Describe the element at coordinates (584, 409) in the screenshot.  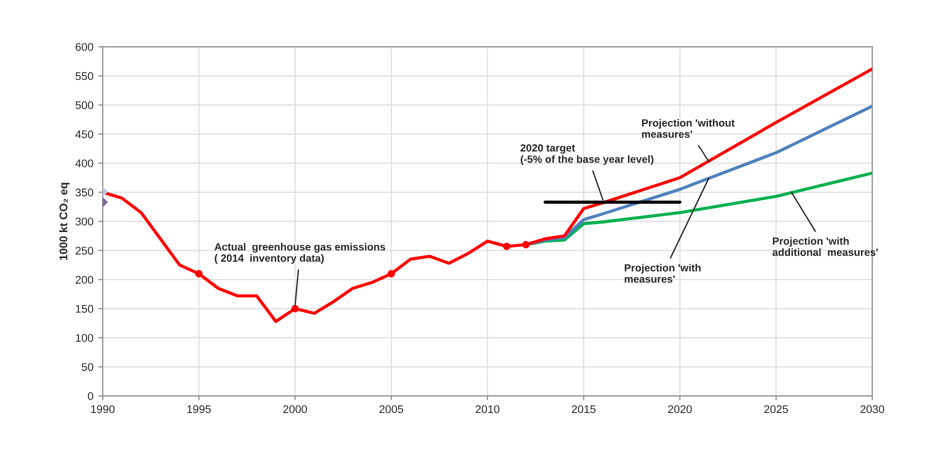
I see `x-tick-label: 2015` at that location.